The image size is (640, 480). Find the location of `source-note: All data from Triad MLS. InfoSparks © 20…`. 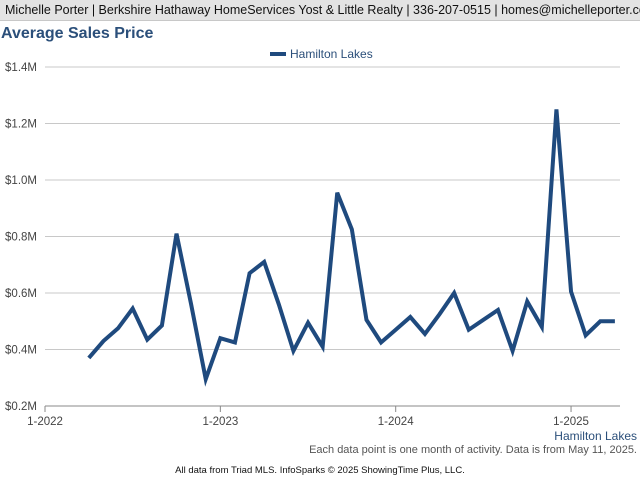

source-note: All data from Triad MLS. InfoSparks © 20… is located at coordinates (320, 470).